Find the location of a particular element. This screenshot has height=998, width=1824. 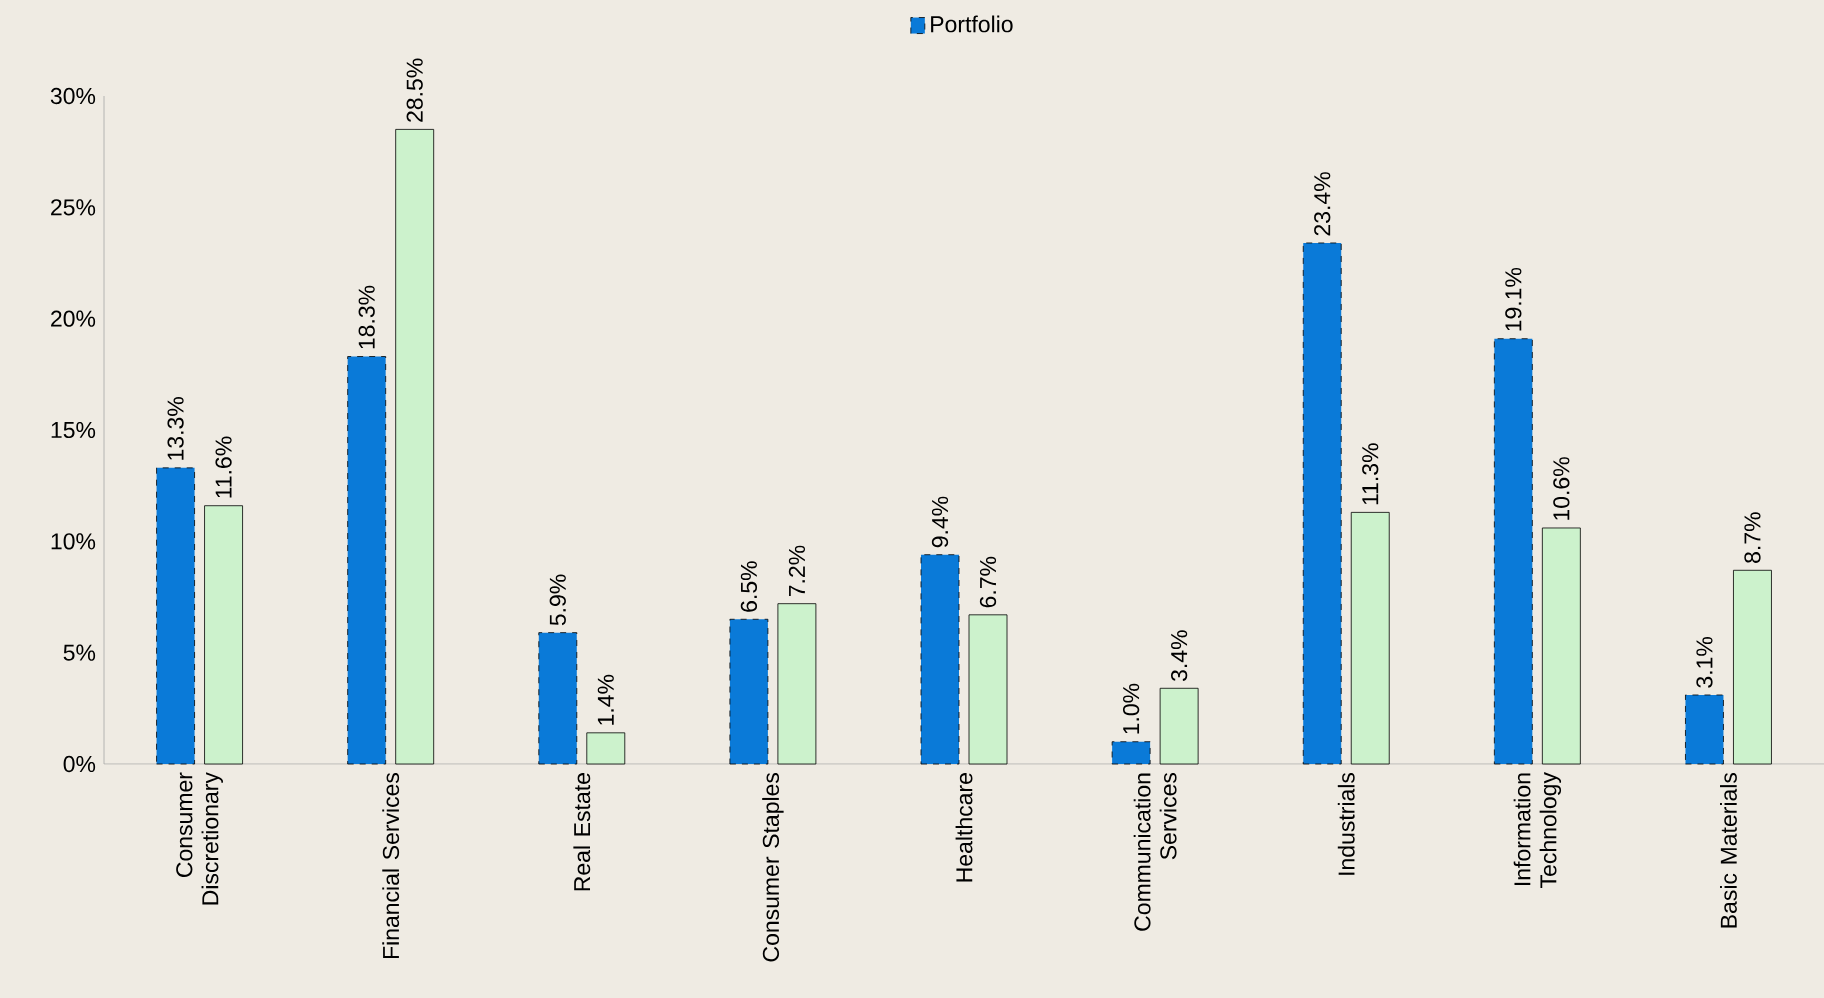

y-tick-label: 25% is located at coordinates (73, 207).